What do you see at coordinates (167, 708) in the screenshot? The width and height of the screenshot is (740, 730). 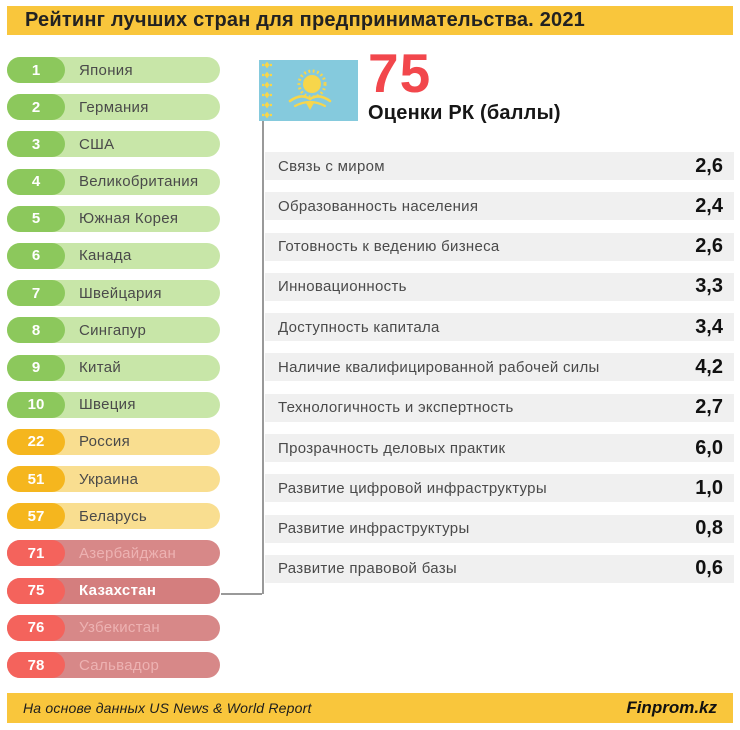 I see `source-note: На основе данных US News & World Report` at bounding box center [167, 708].